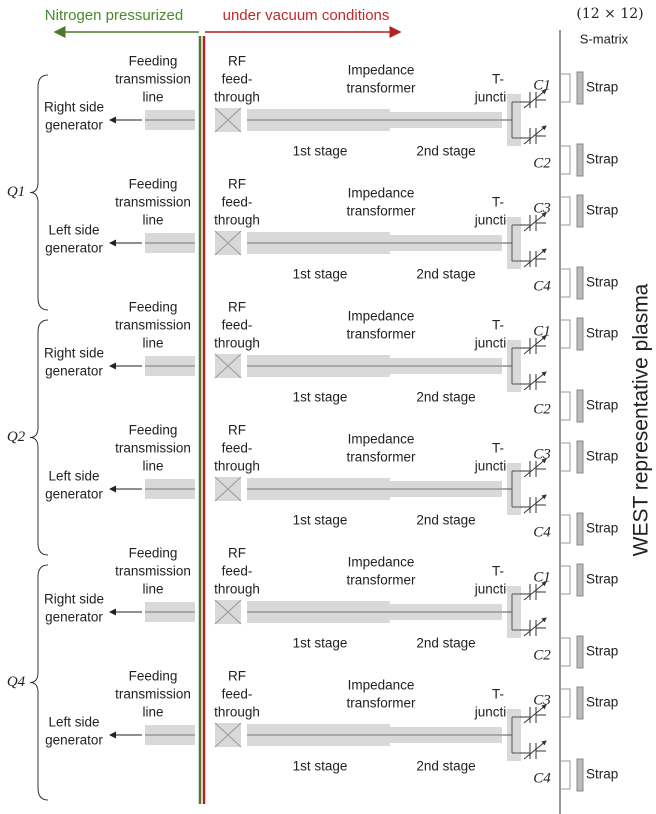 The height and width of the screenshot is (814, 656). I want to click on nitrogen-label: Nitrogen pressurized, so click(114, 15).